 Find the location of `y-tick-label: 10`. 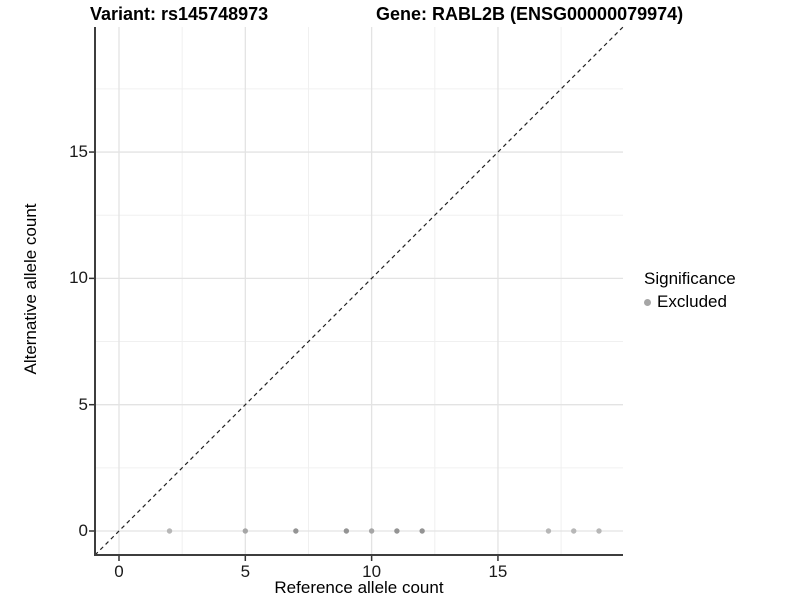

y-tick-label: 10 is located at coordinates (78, 278).